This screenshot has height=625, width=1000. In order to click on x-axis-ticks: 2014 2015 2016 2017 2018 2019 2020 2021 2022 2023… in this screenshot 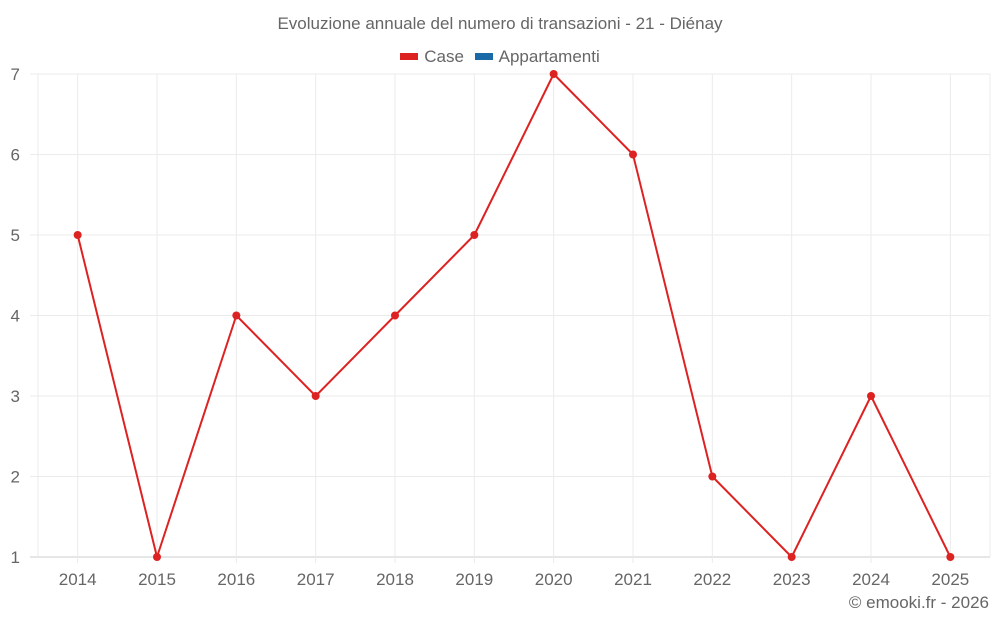, I will do `click(514, 579)`.